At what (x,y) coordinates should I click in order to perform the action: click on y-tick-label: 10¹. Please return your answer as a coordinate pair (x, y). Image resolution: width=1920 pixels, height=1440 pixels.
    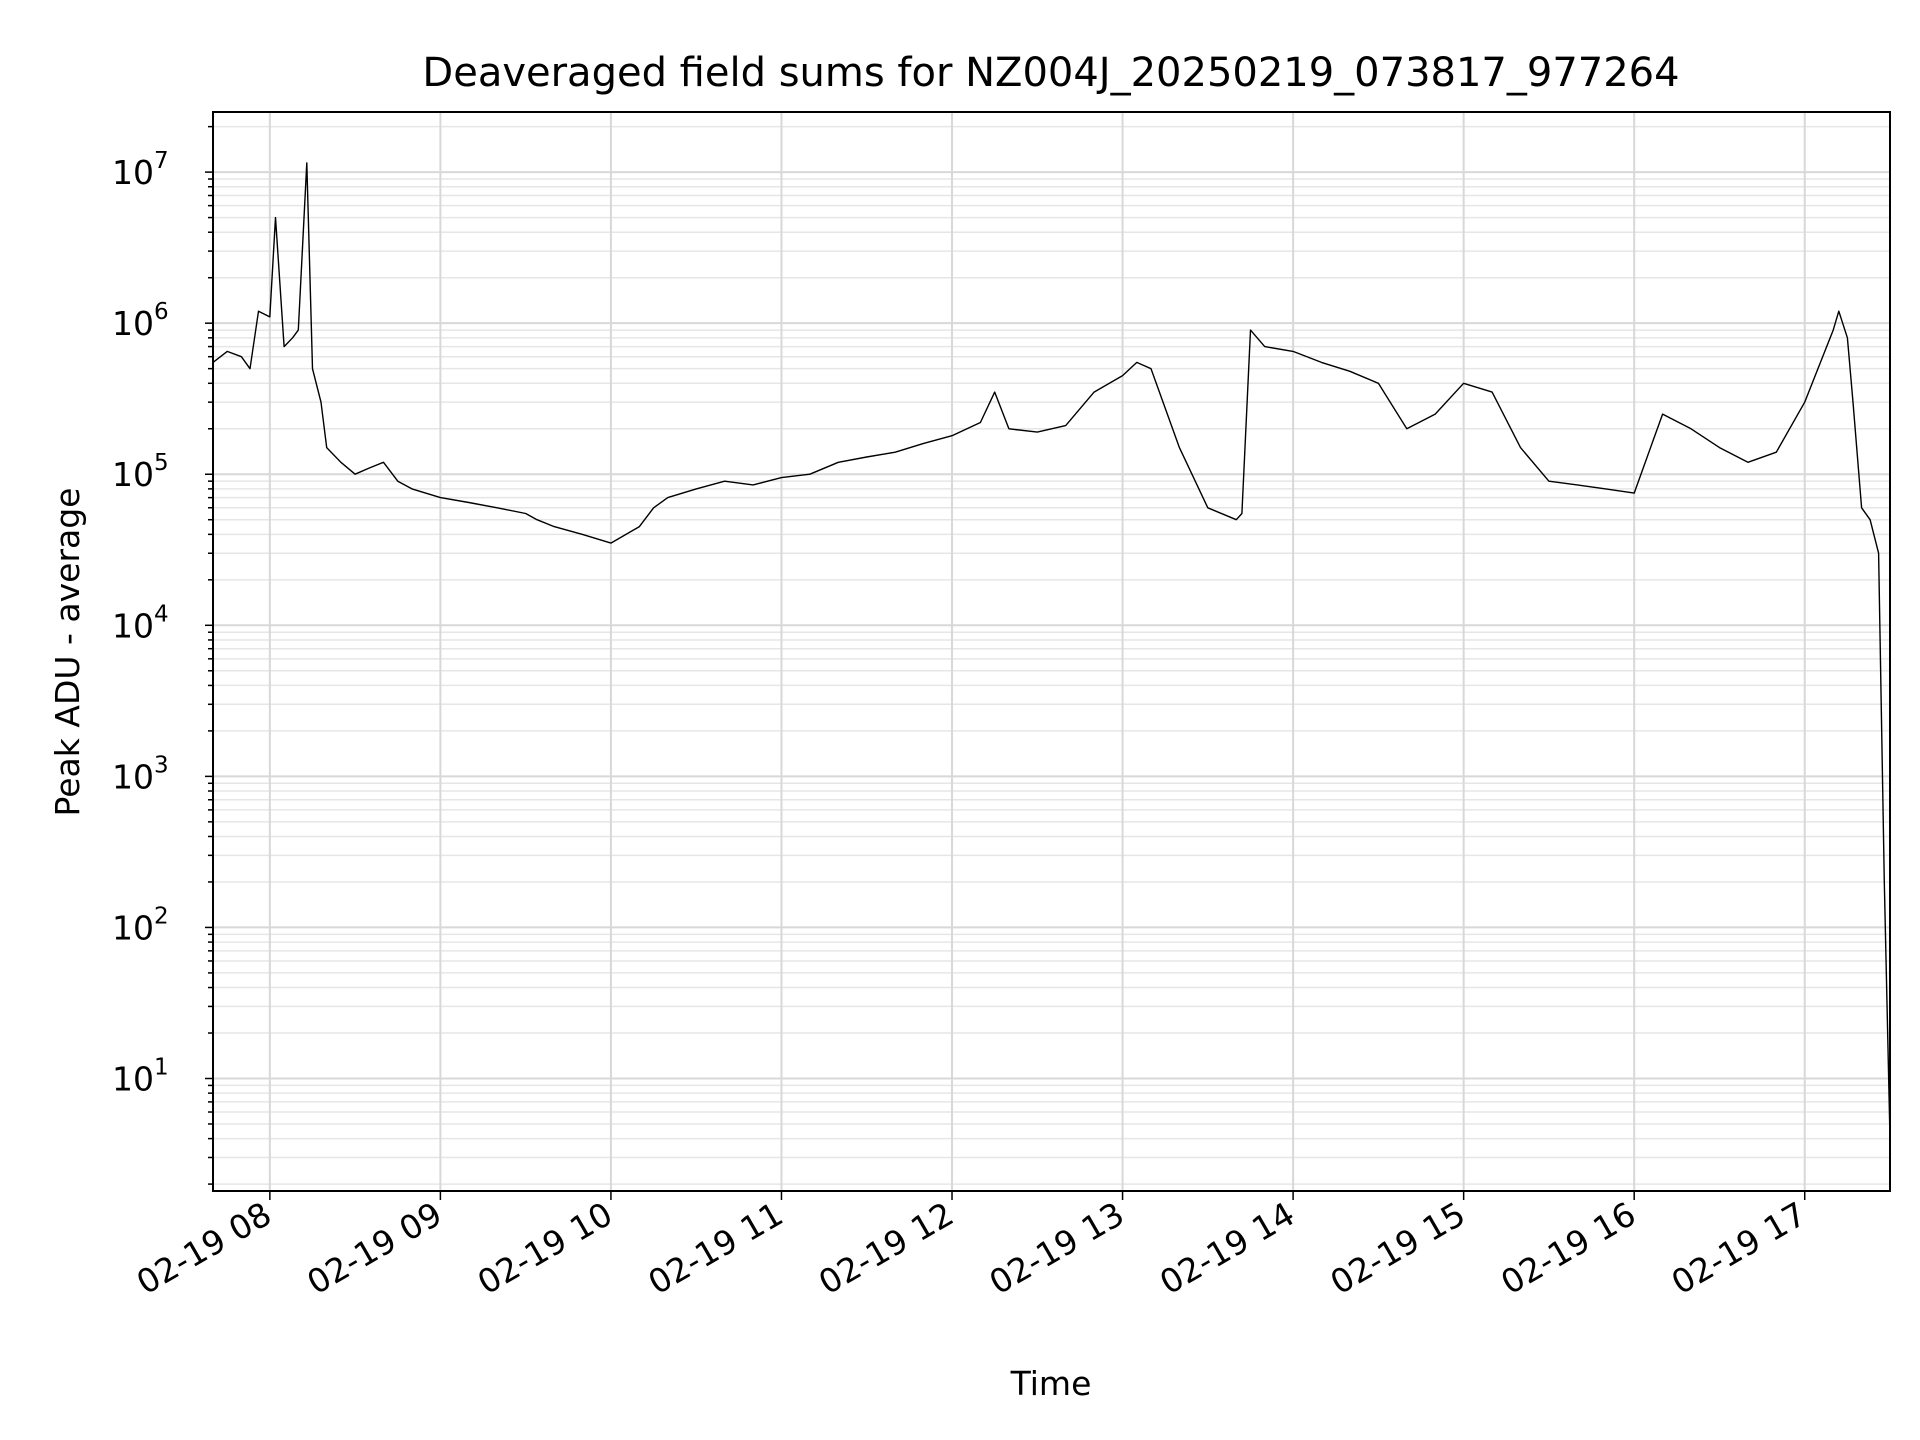
    Looking at the image, I should click on (140, 1076).